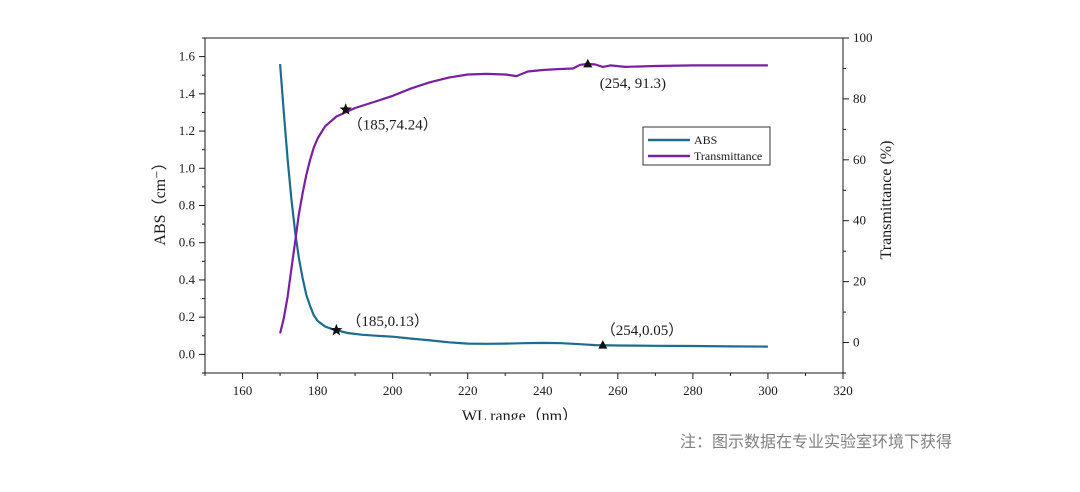 The image size is (1080, 492). Describe the element at coordinates (187, 353) in the screenshot. I see `y-left-tick-label-0: 0.0` at that location.